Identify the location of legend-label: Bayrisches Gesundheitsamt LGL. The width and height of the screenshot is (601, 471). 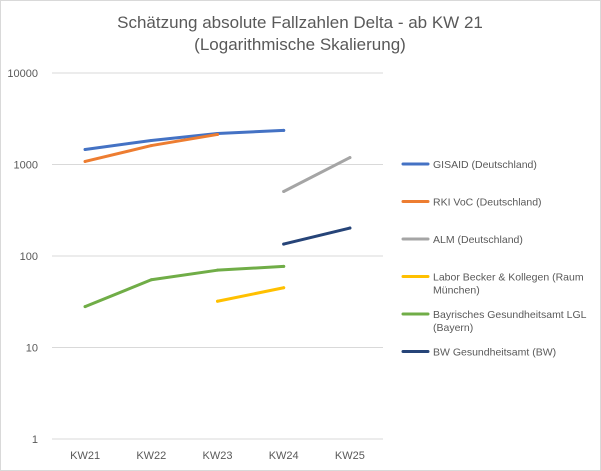
(510, 315).